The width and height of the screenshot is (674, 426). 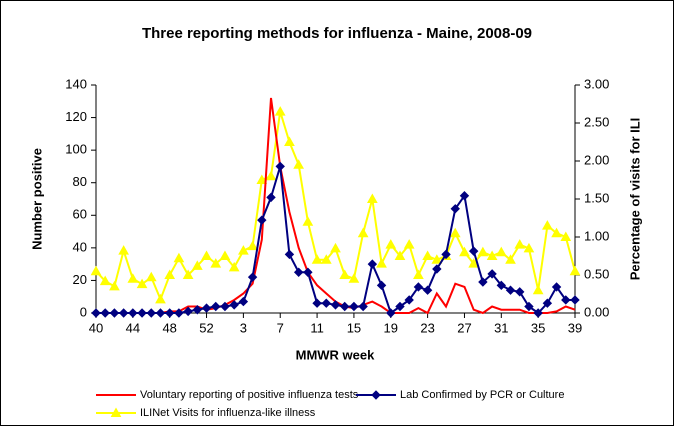 I want to click on y-tick-label: 80, so click(x=80, y=181).